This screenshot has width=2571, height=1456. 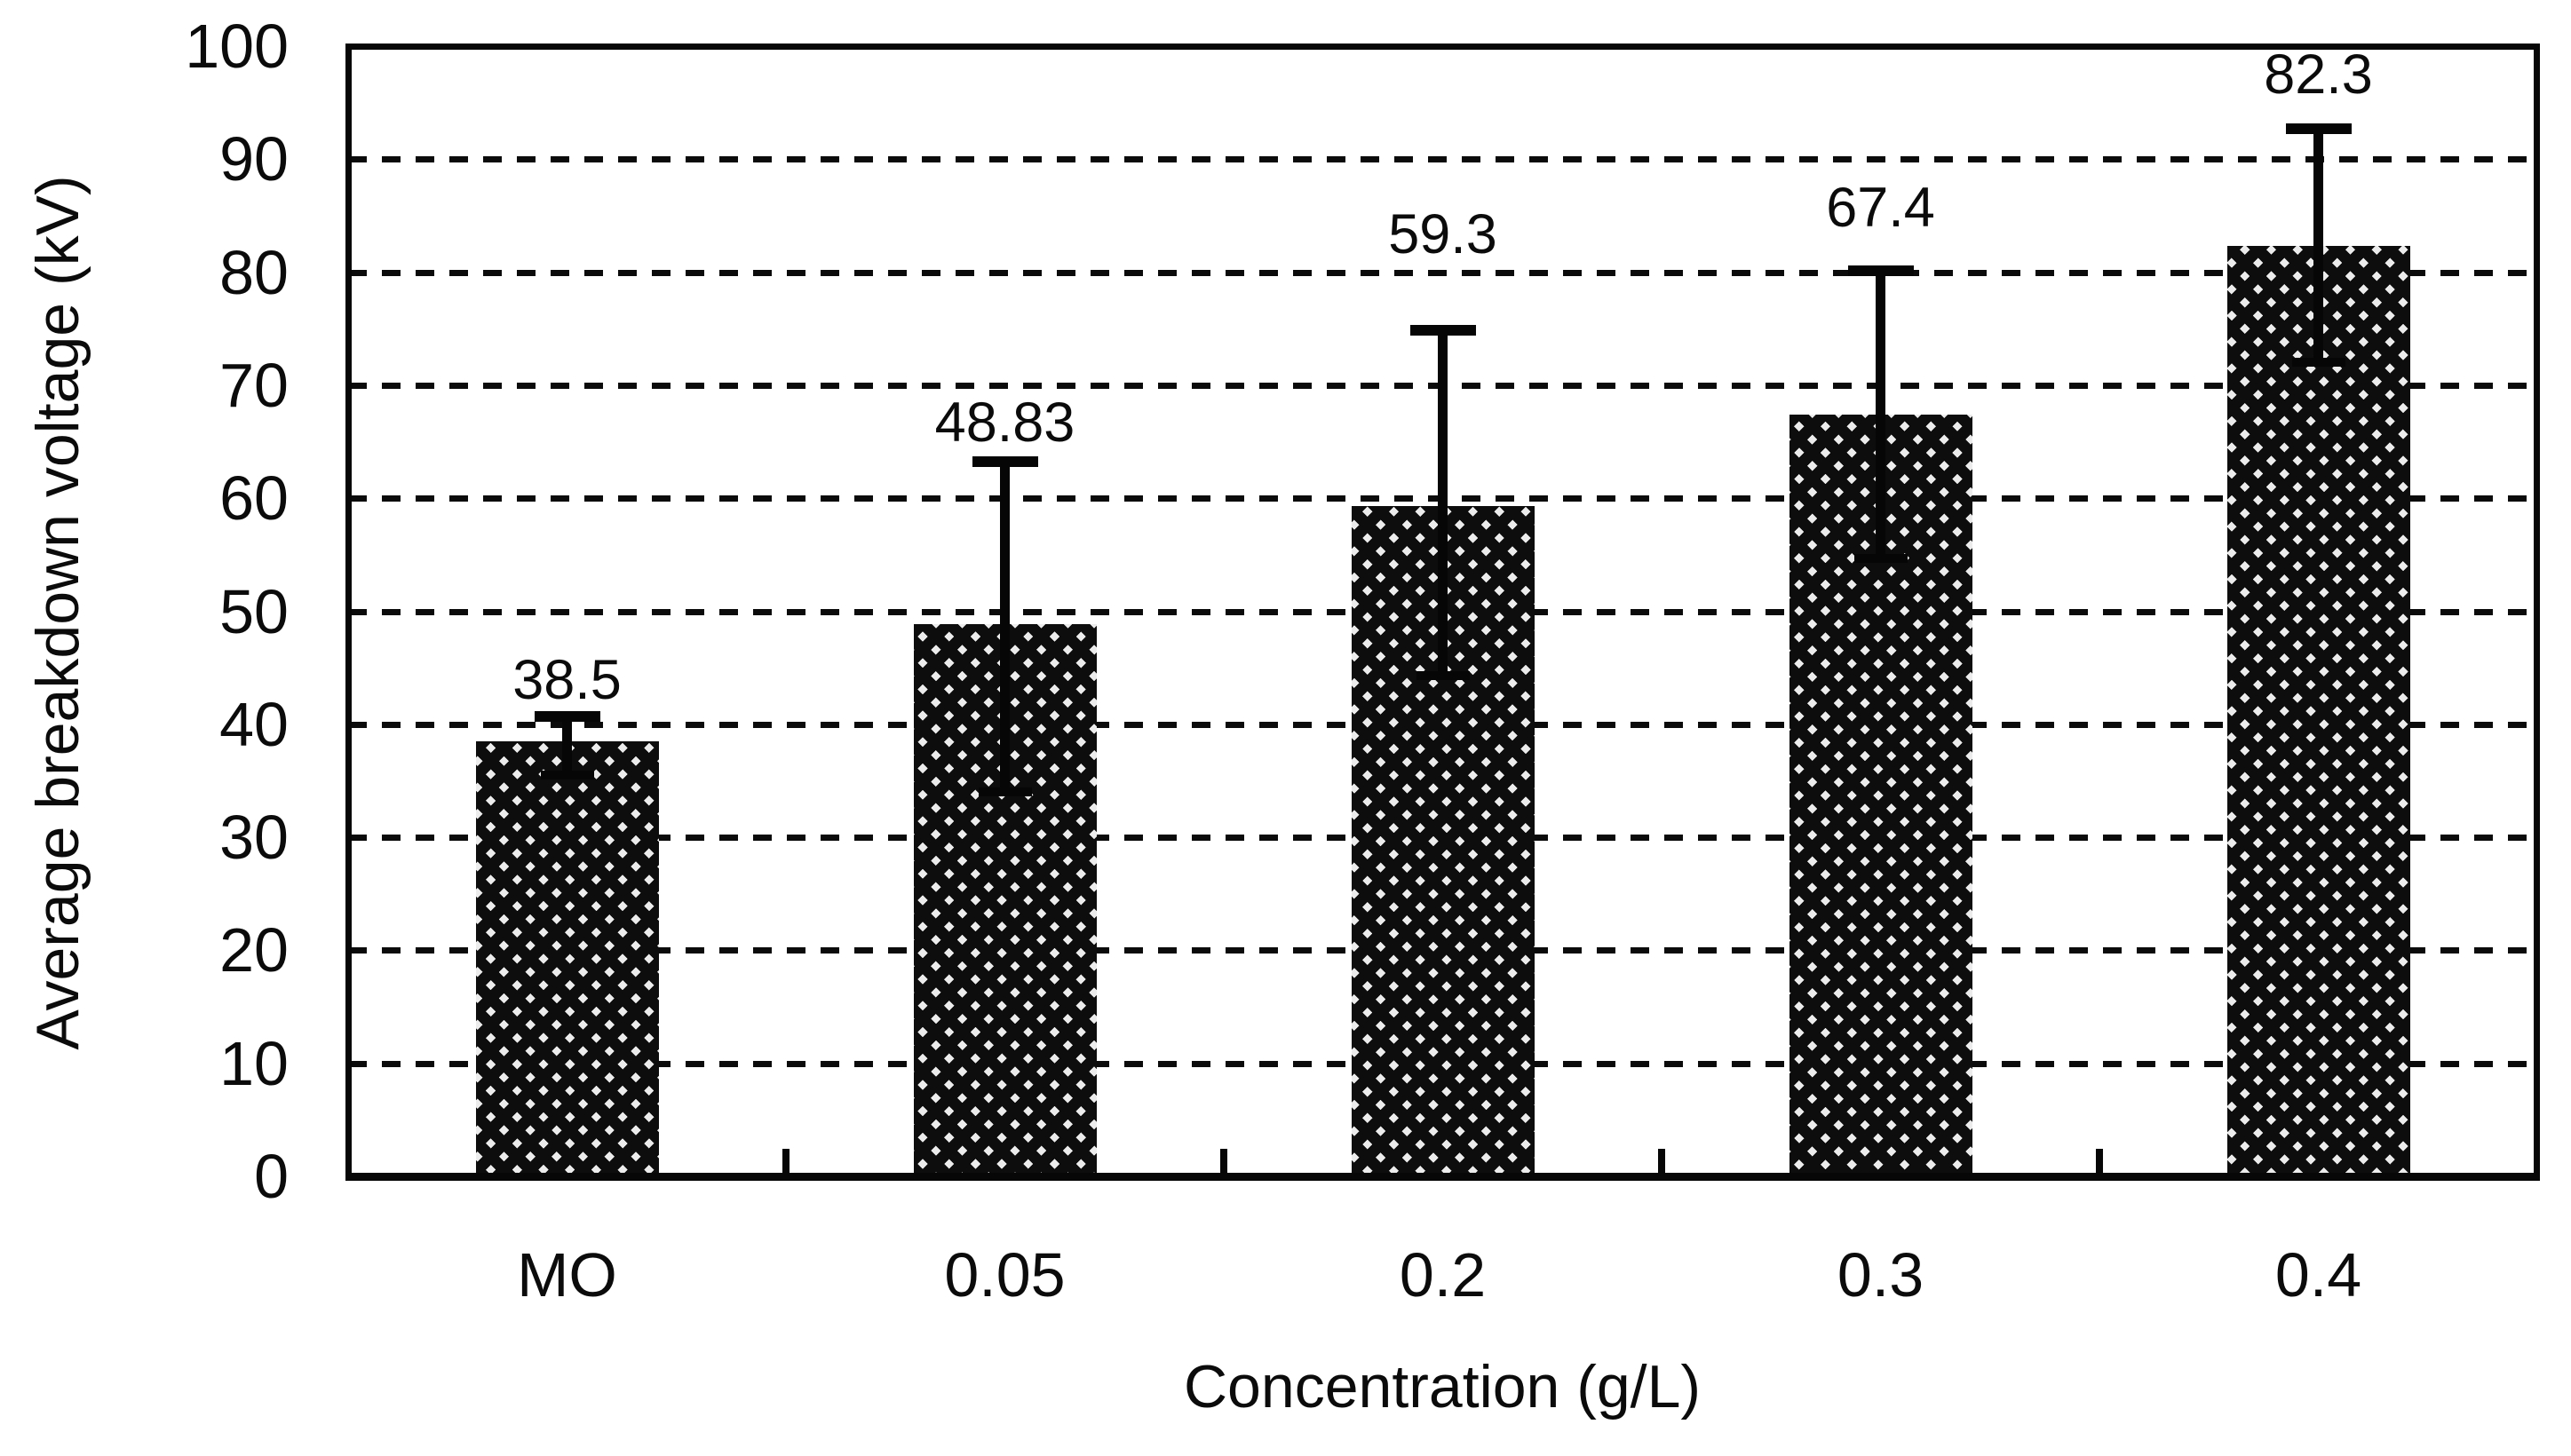 What do you see at coordinates (1443, 503) in the screenshot?
I see `error-bar-0.2` at bounding box center [1443, 503].